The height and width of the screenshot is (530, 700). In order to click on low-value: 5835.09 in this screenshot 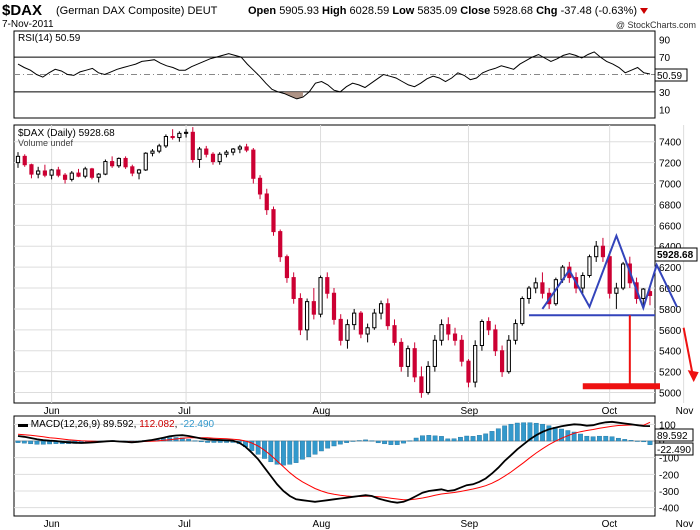, I will do `click(437, 11)`.